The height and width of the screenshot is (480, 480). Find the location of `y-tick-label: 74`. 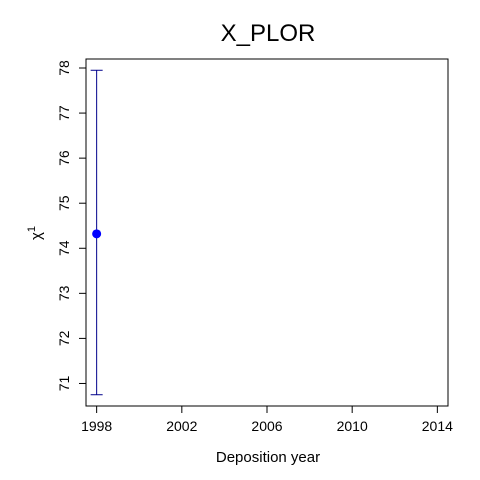

y-tick-label: 74 is located at coordinates (64, 248).